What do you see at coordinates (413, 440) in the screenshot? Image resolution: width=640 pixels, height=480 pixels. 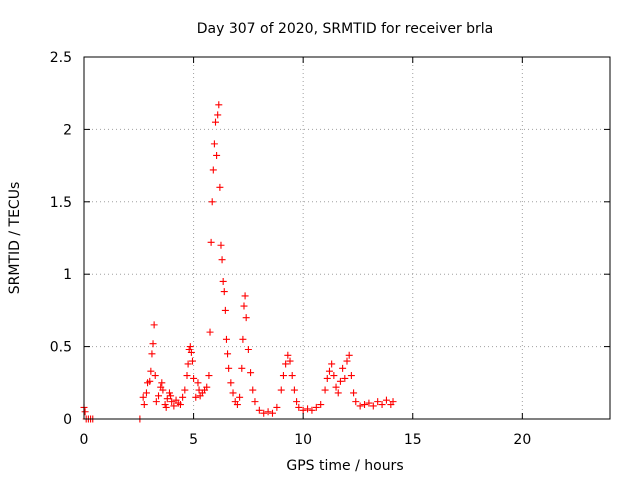 I see `x-tick-label: 15` at bounding box center [413, 440].